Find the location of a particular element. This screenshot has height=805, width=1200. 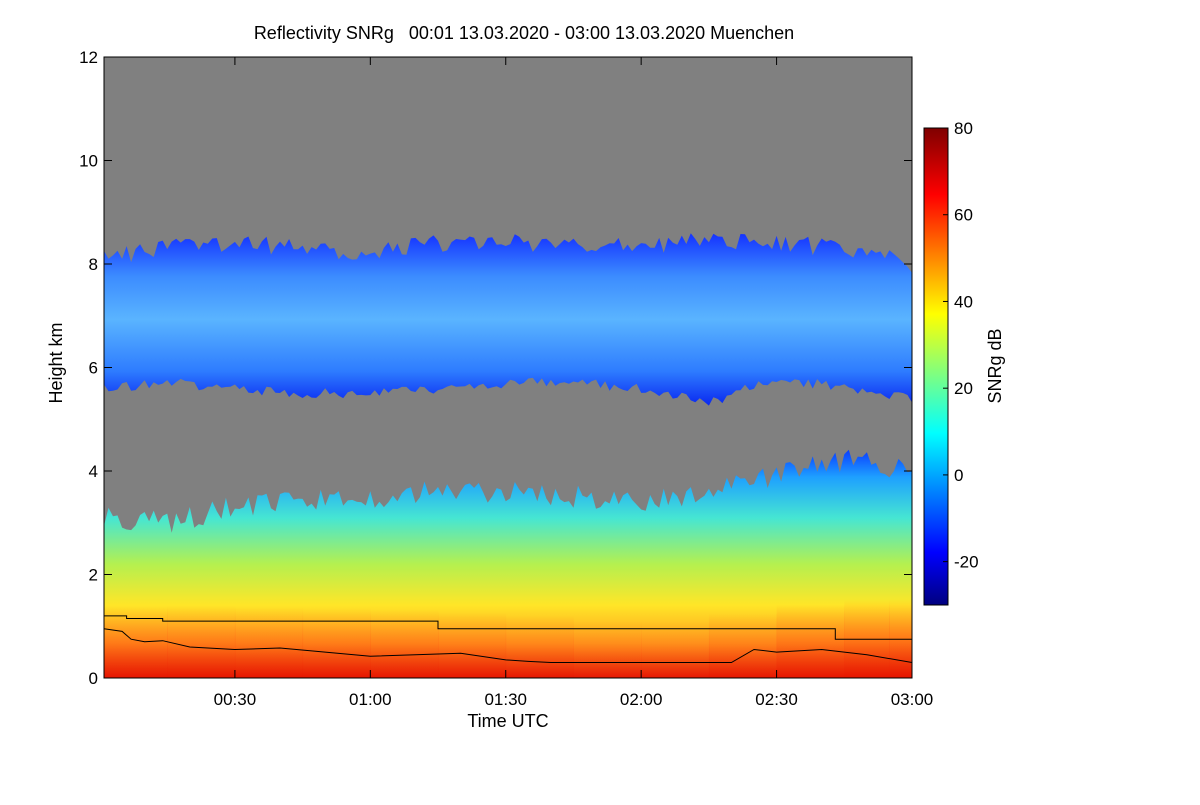

x-tick-label: 02:30 is located at coordinates (776, 699).